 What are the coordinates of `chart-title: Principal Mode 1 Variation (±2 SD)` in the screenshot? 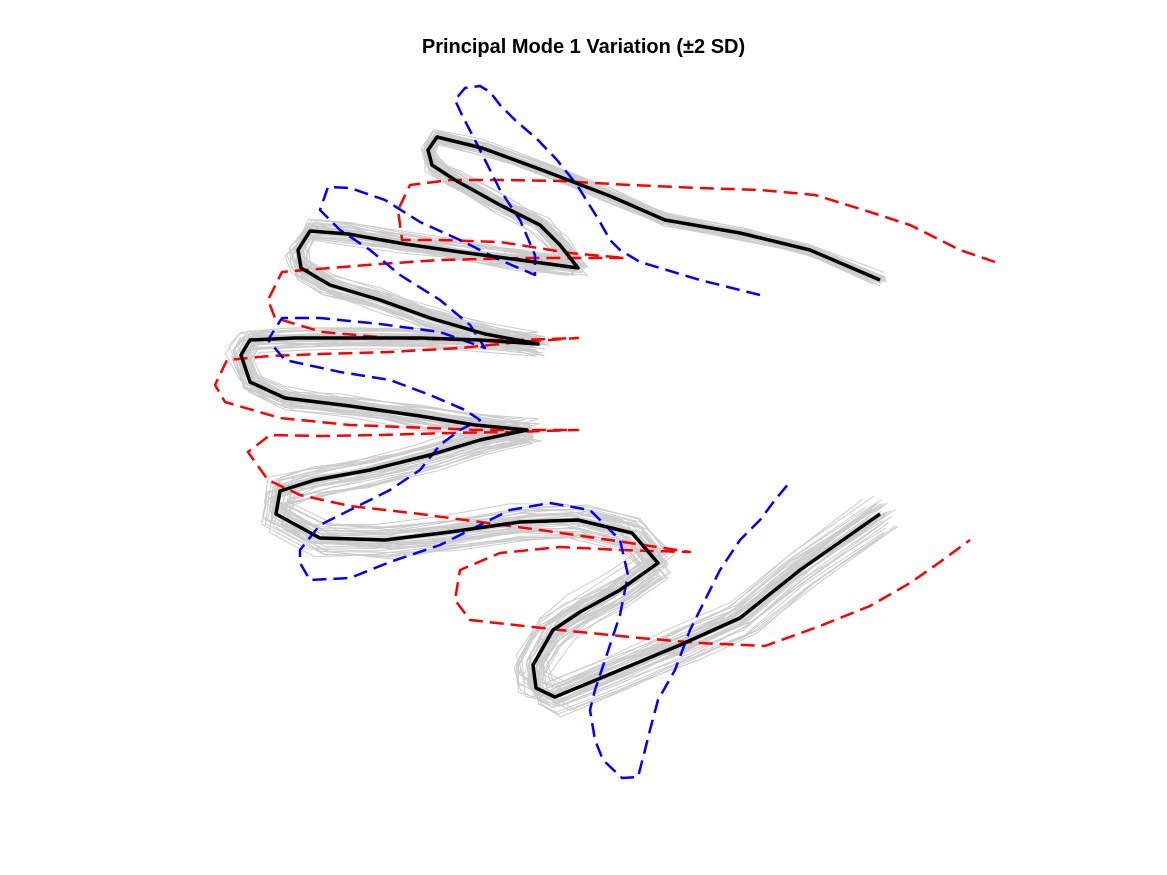 It's located at (583, 47).